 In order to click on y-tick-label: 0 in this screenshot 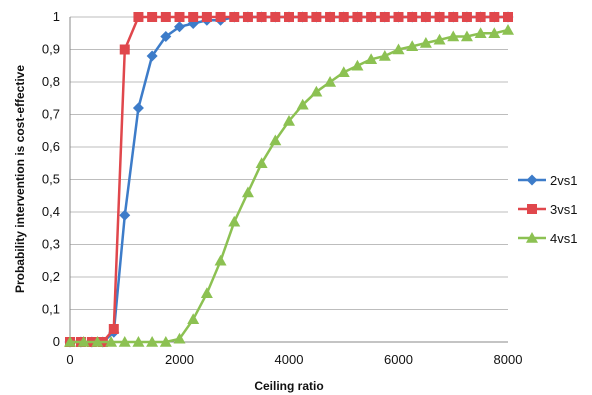, I will do `click(56, 341)`.